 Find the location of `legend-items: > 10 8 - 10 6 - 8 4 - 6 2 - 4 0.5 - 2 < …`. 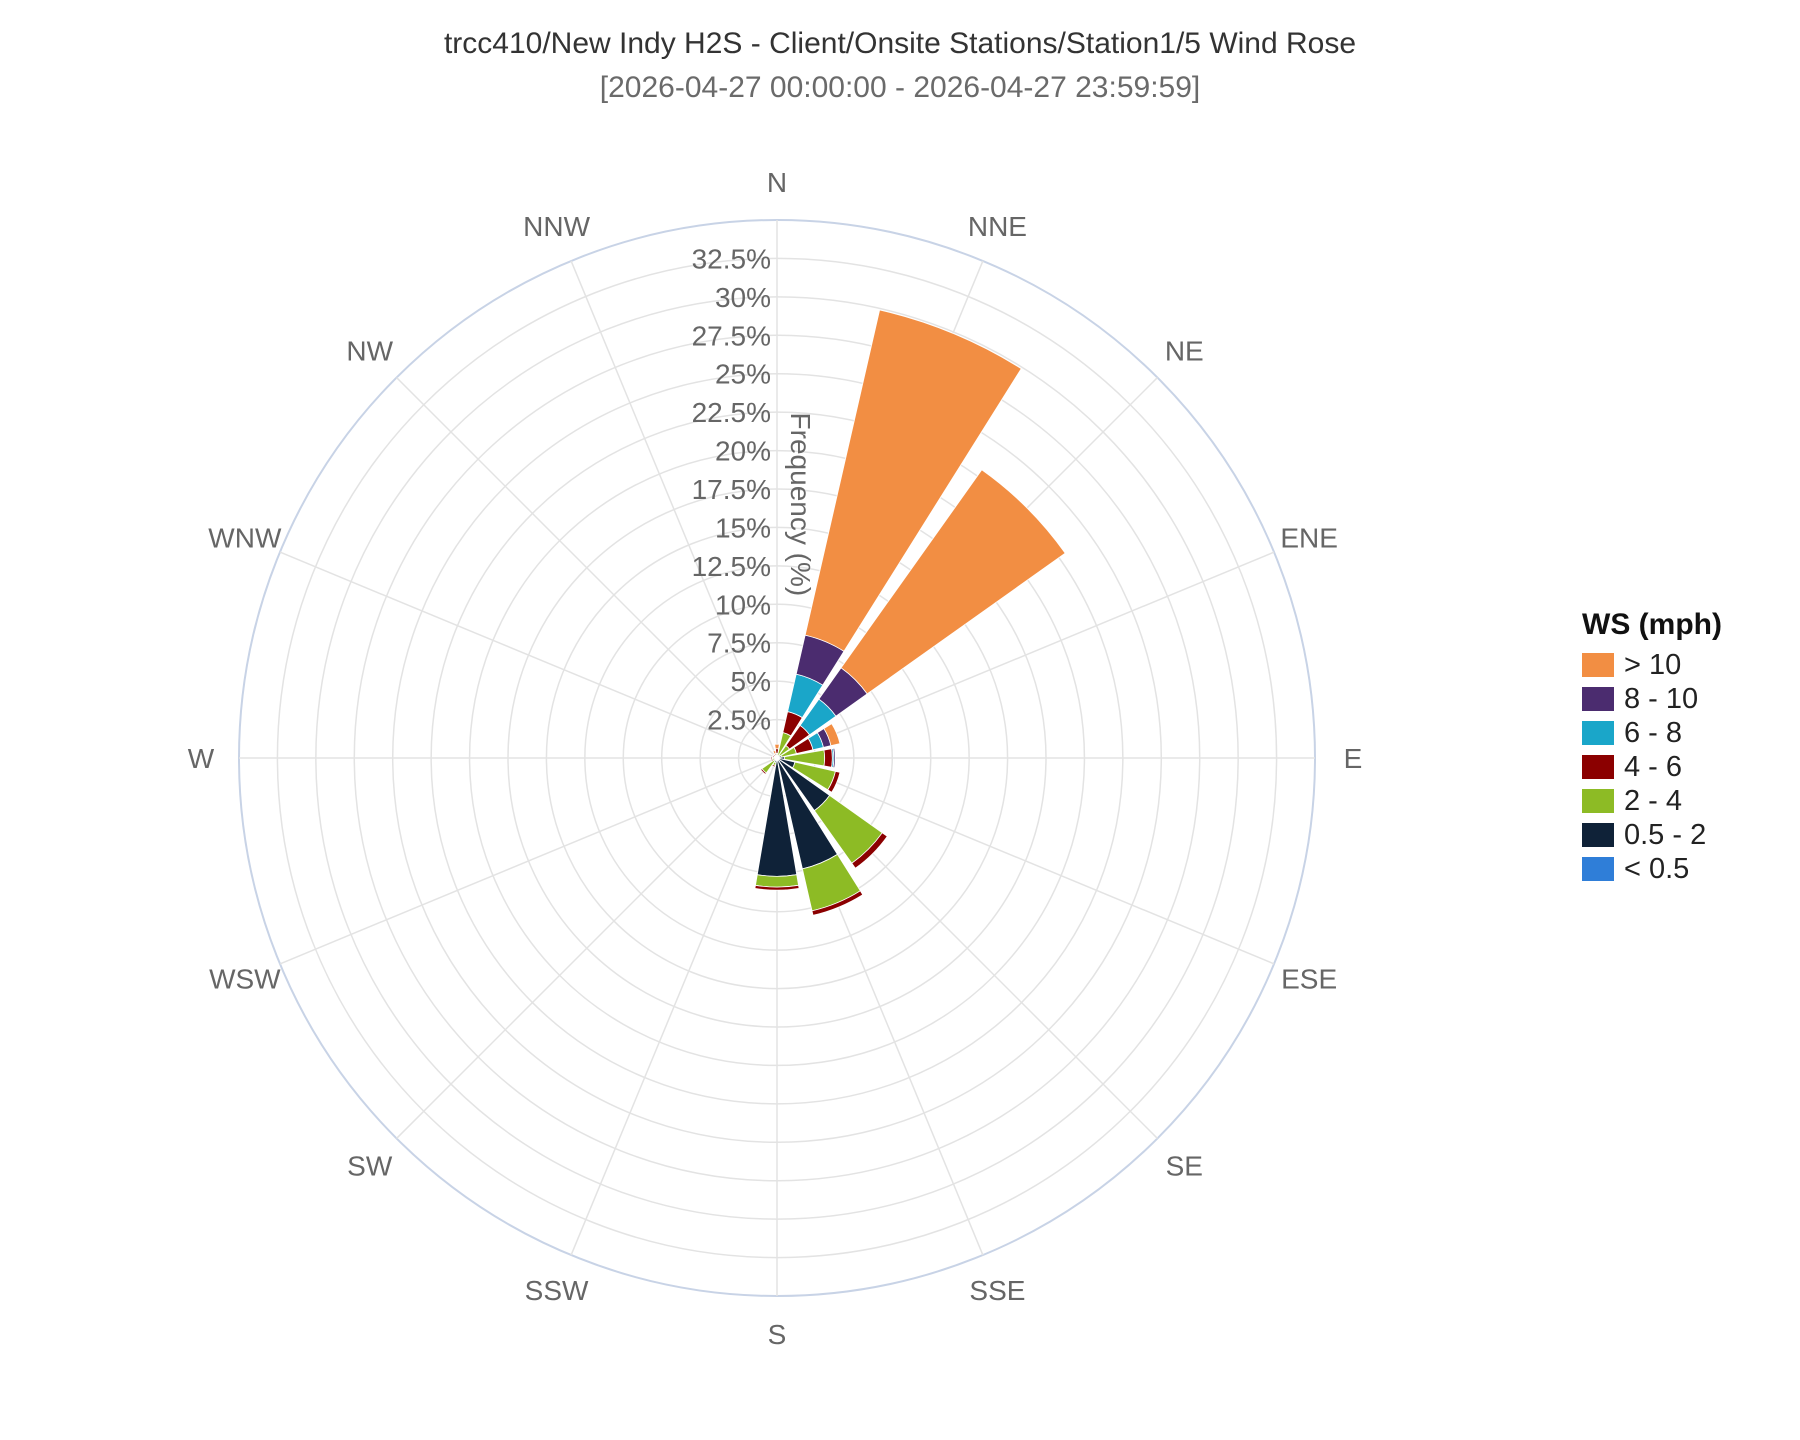

legend-items: > 10 8 - 10 6 - 8 4 - 6 2 - 4 0.5 - 2 < … is located at coordinates (1682, 767).